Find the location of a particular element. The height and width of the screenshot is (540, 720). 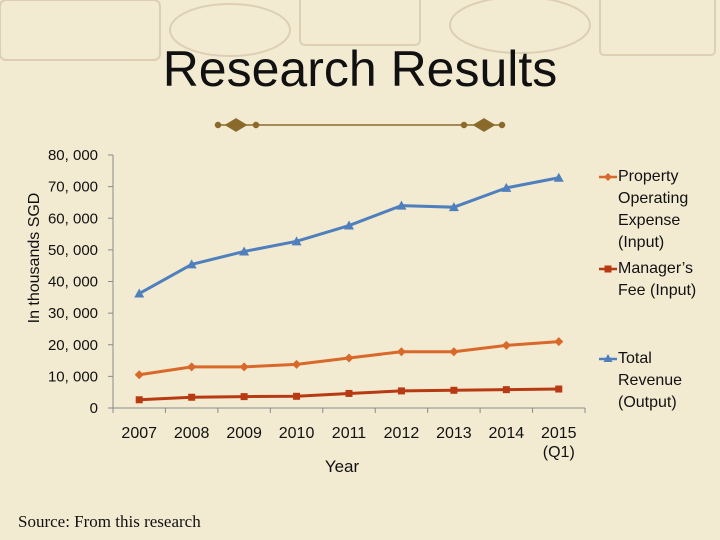

legend-swatch-diamond-icon is located at coordinates (608, 177).